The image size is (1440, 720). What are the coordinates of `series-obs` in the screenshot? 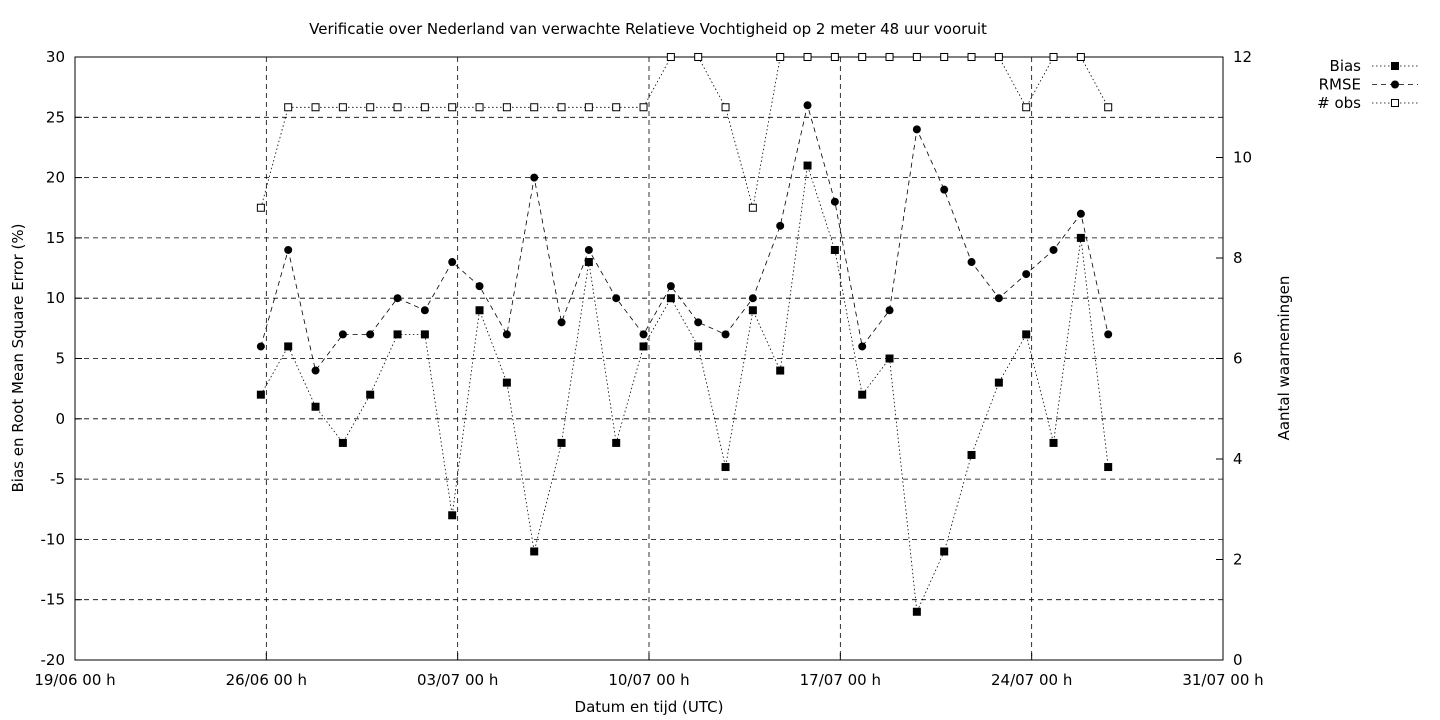 It's located at (684, 132).